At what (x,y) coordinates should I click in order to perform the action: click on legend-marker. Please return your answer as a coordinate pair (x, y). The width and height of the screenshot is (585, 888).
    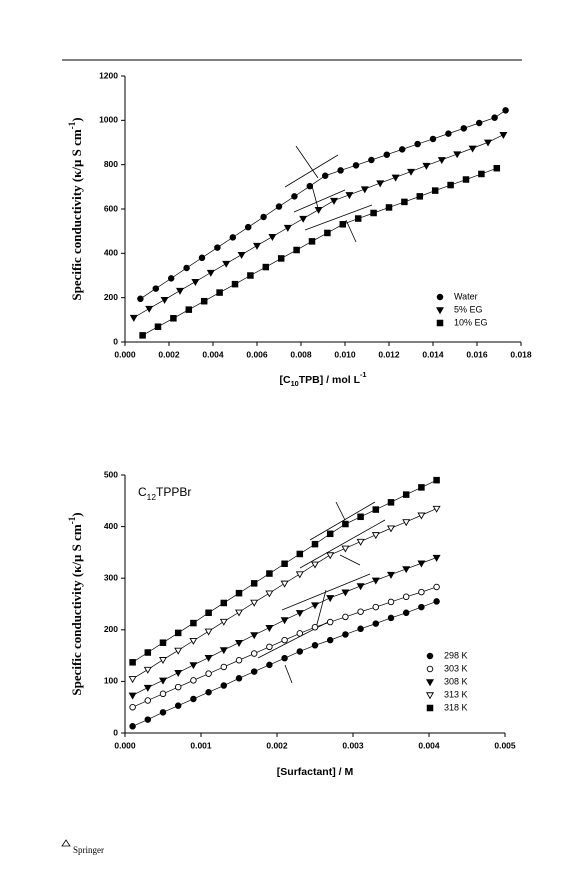
    Looking at the image, I should click on (430, 669).